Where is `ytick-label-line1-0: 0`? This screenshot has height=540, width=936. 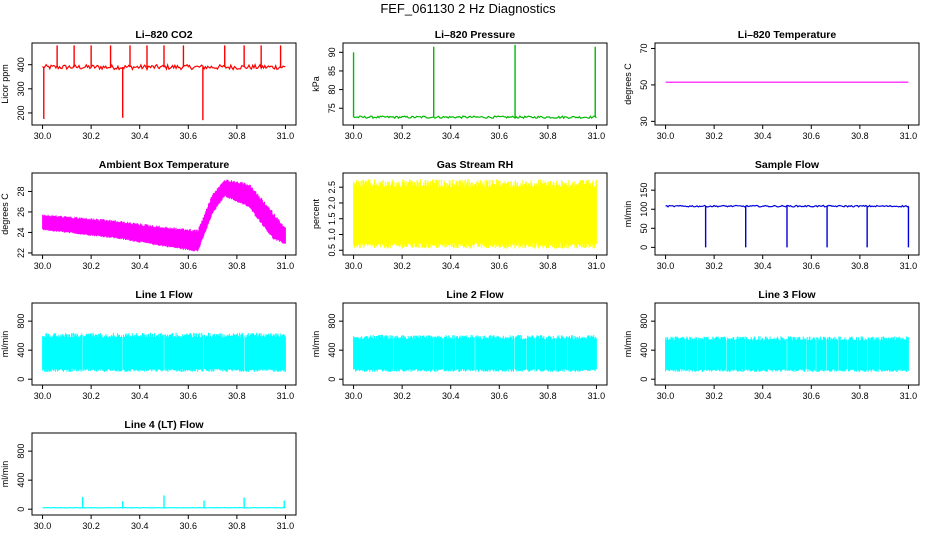 ytick-label-line1-0: 0 is located at coordinates (21, 379).